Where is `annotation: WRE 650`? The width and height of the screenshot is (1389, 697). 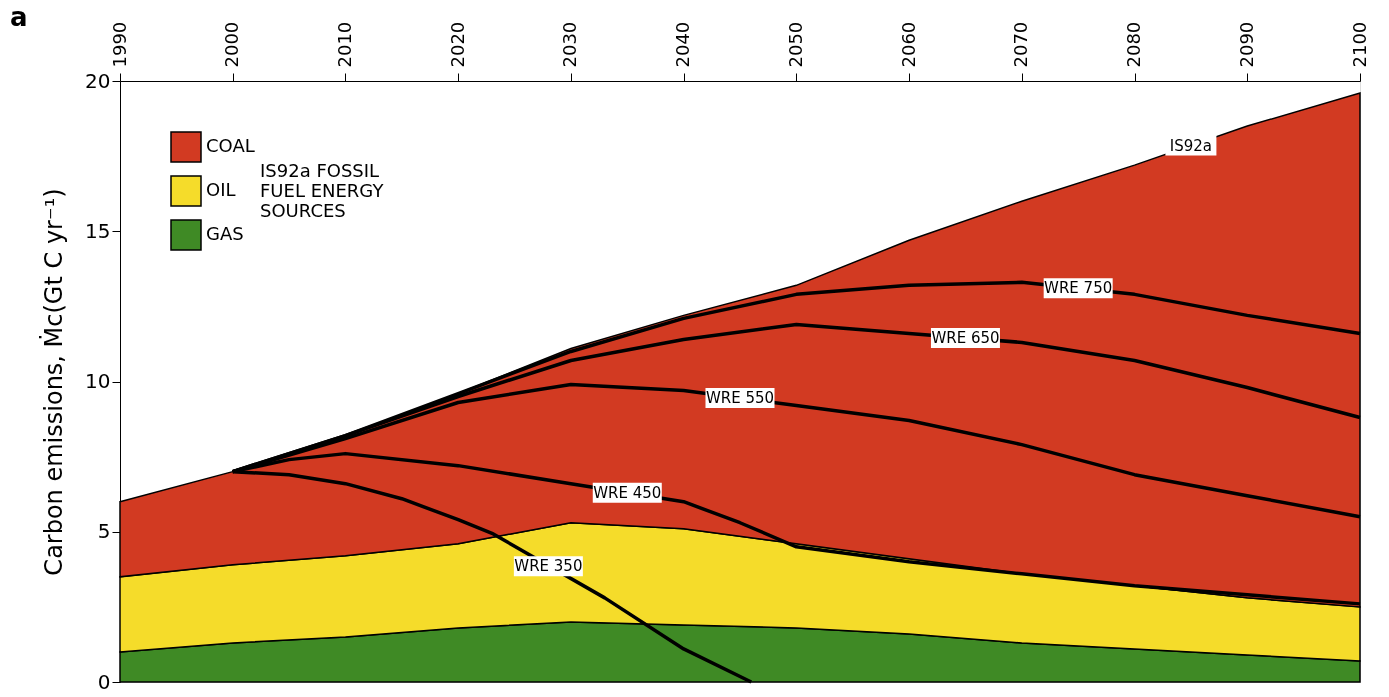 annotation: WRE 650 is located at coordinates (965, 337).